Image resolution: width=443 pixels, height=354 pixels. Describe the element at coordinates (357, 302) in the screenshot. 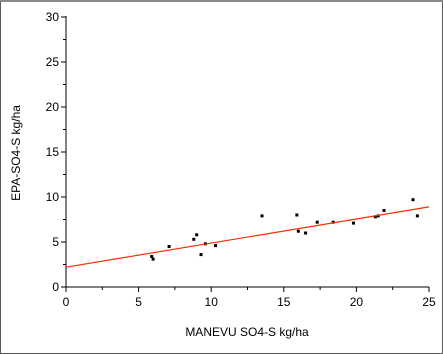

I see `x-tick-label: 20` at that location.